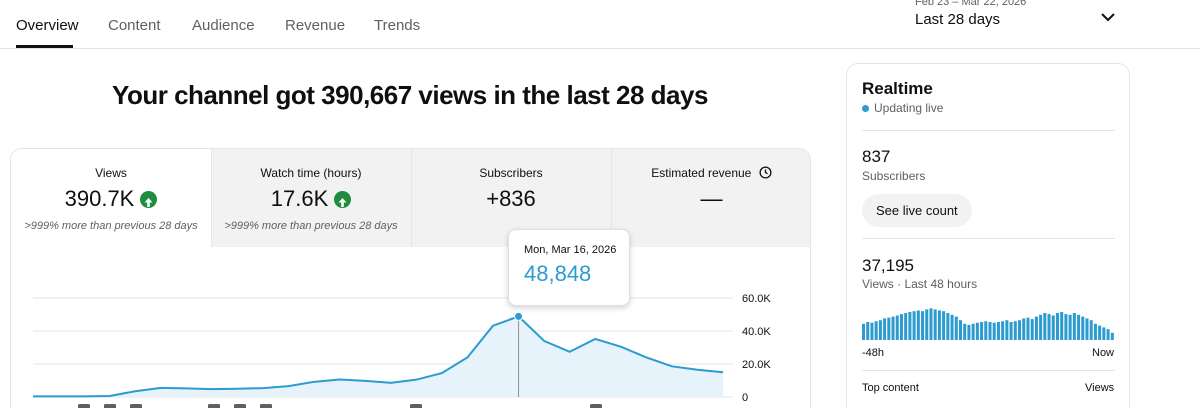  I want to click on tab-audience: Audience, so click(223, 25).